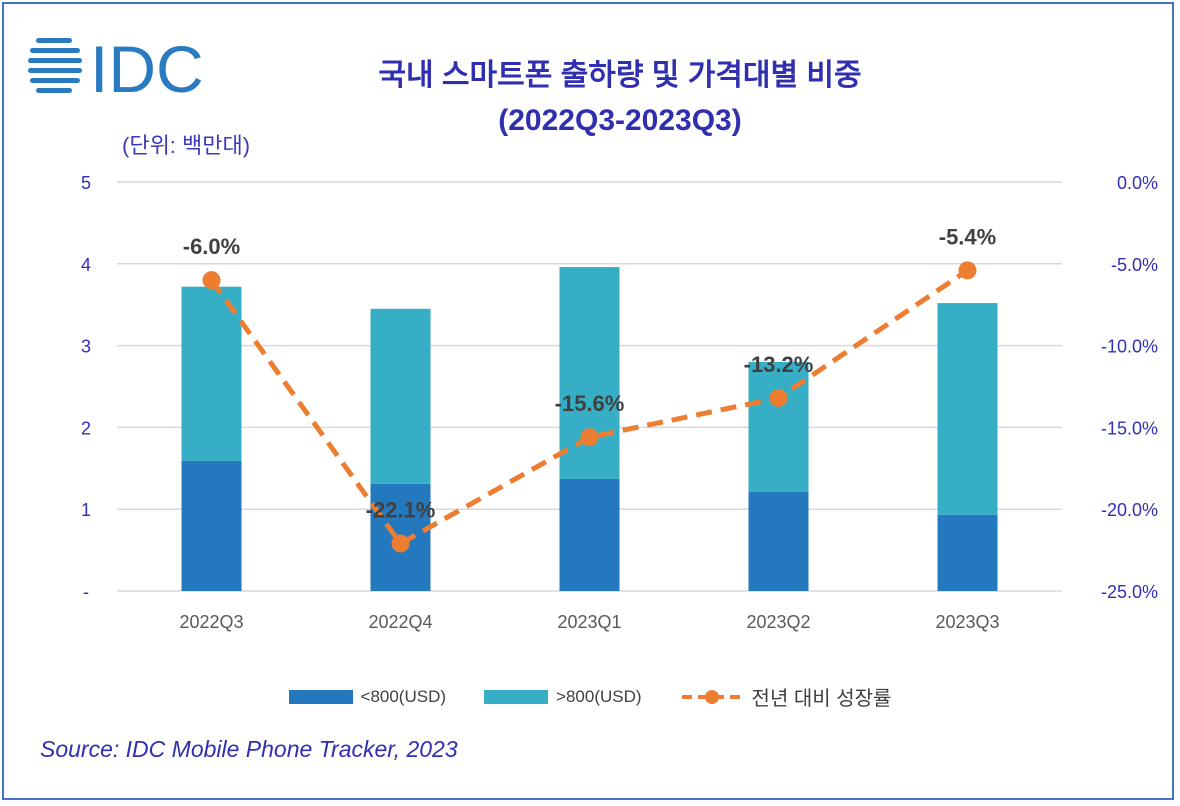 The width and height of the screenshot is (1180, 806). I want to click on growth-data-label: -6.0%, so click(211, 246).